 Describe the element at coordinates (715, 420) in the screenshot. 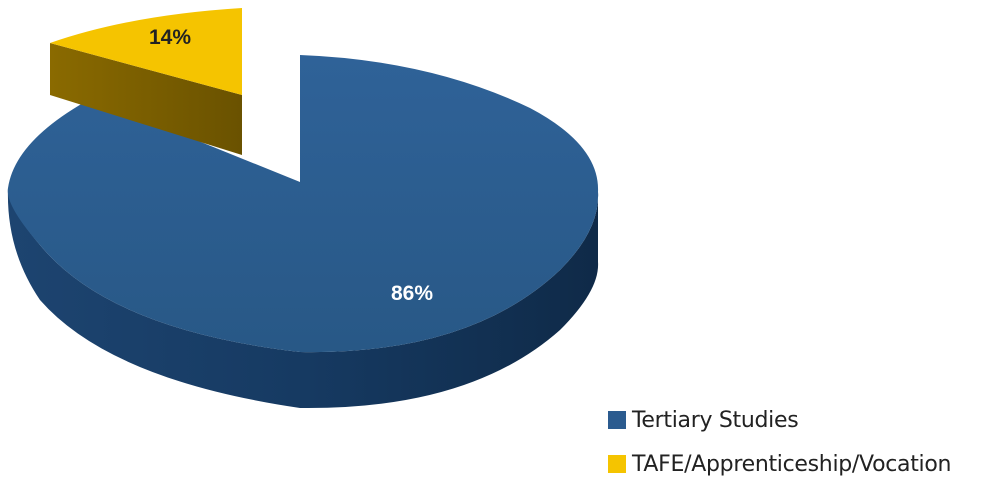

I see `legend-label-tertiary: Tertiary Studies` at that location.